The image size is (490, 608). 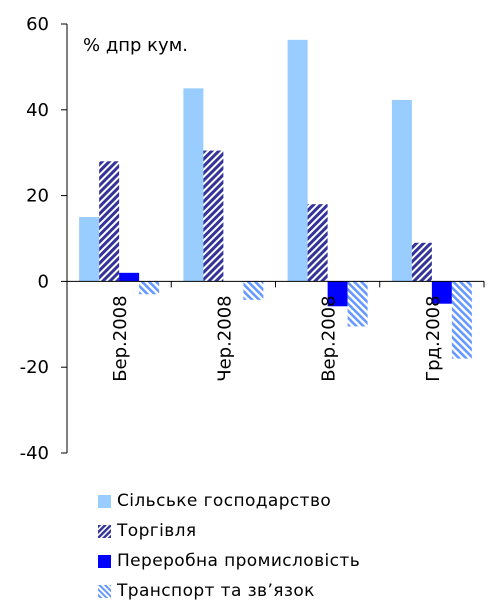 I want to click on legend-item-agriculture: Сільське господарство, so click(x=229, y=501).